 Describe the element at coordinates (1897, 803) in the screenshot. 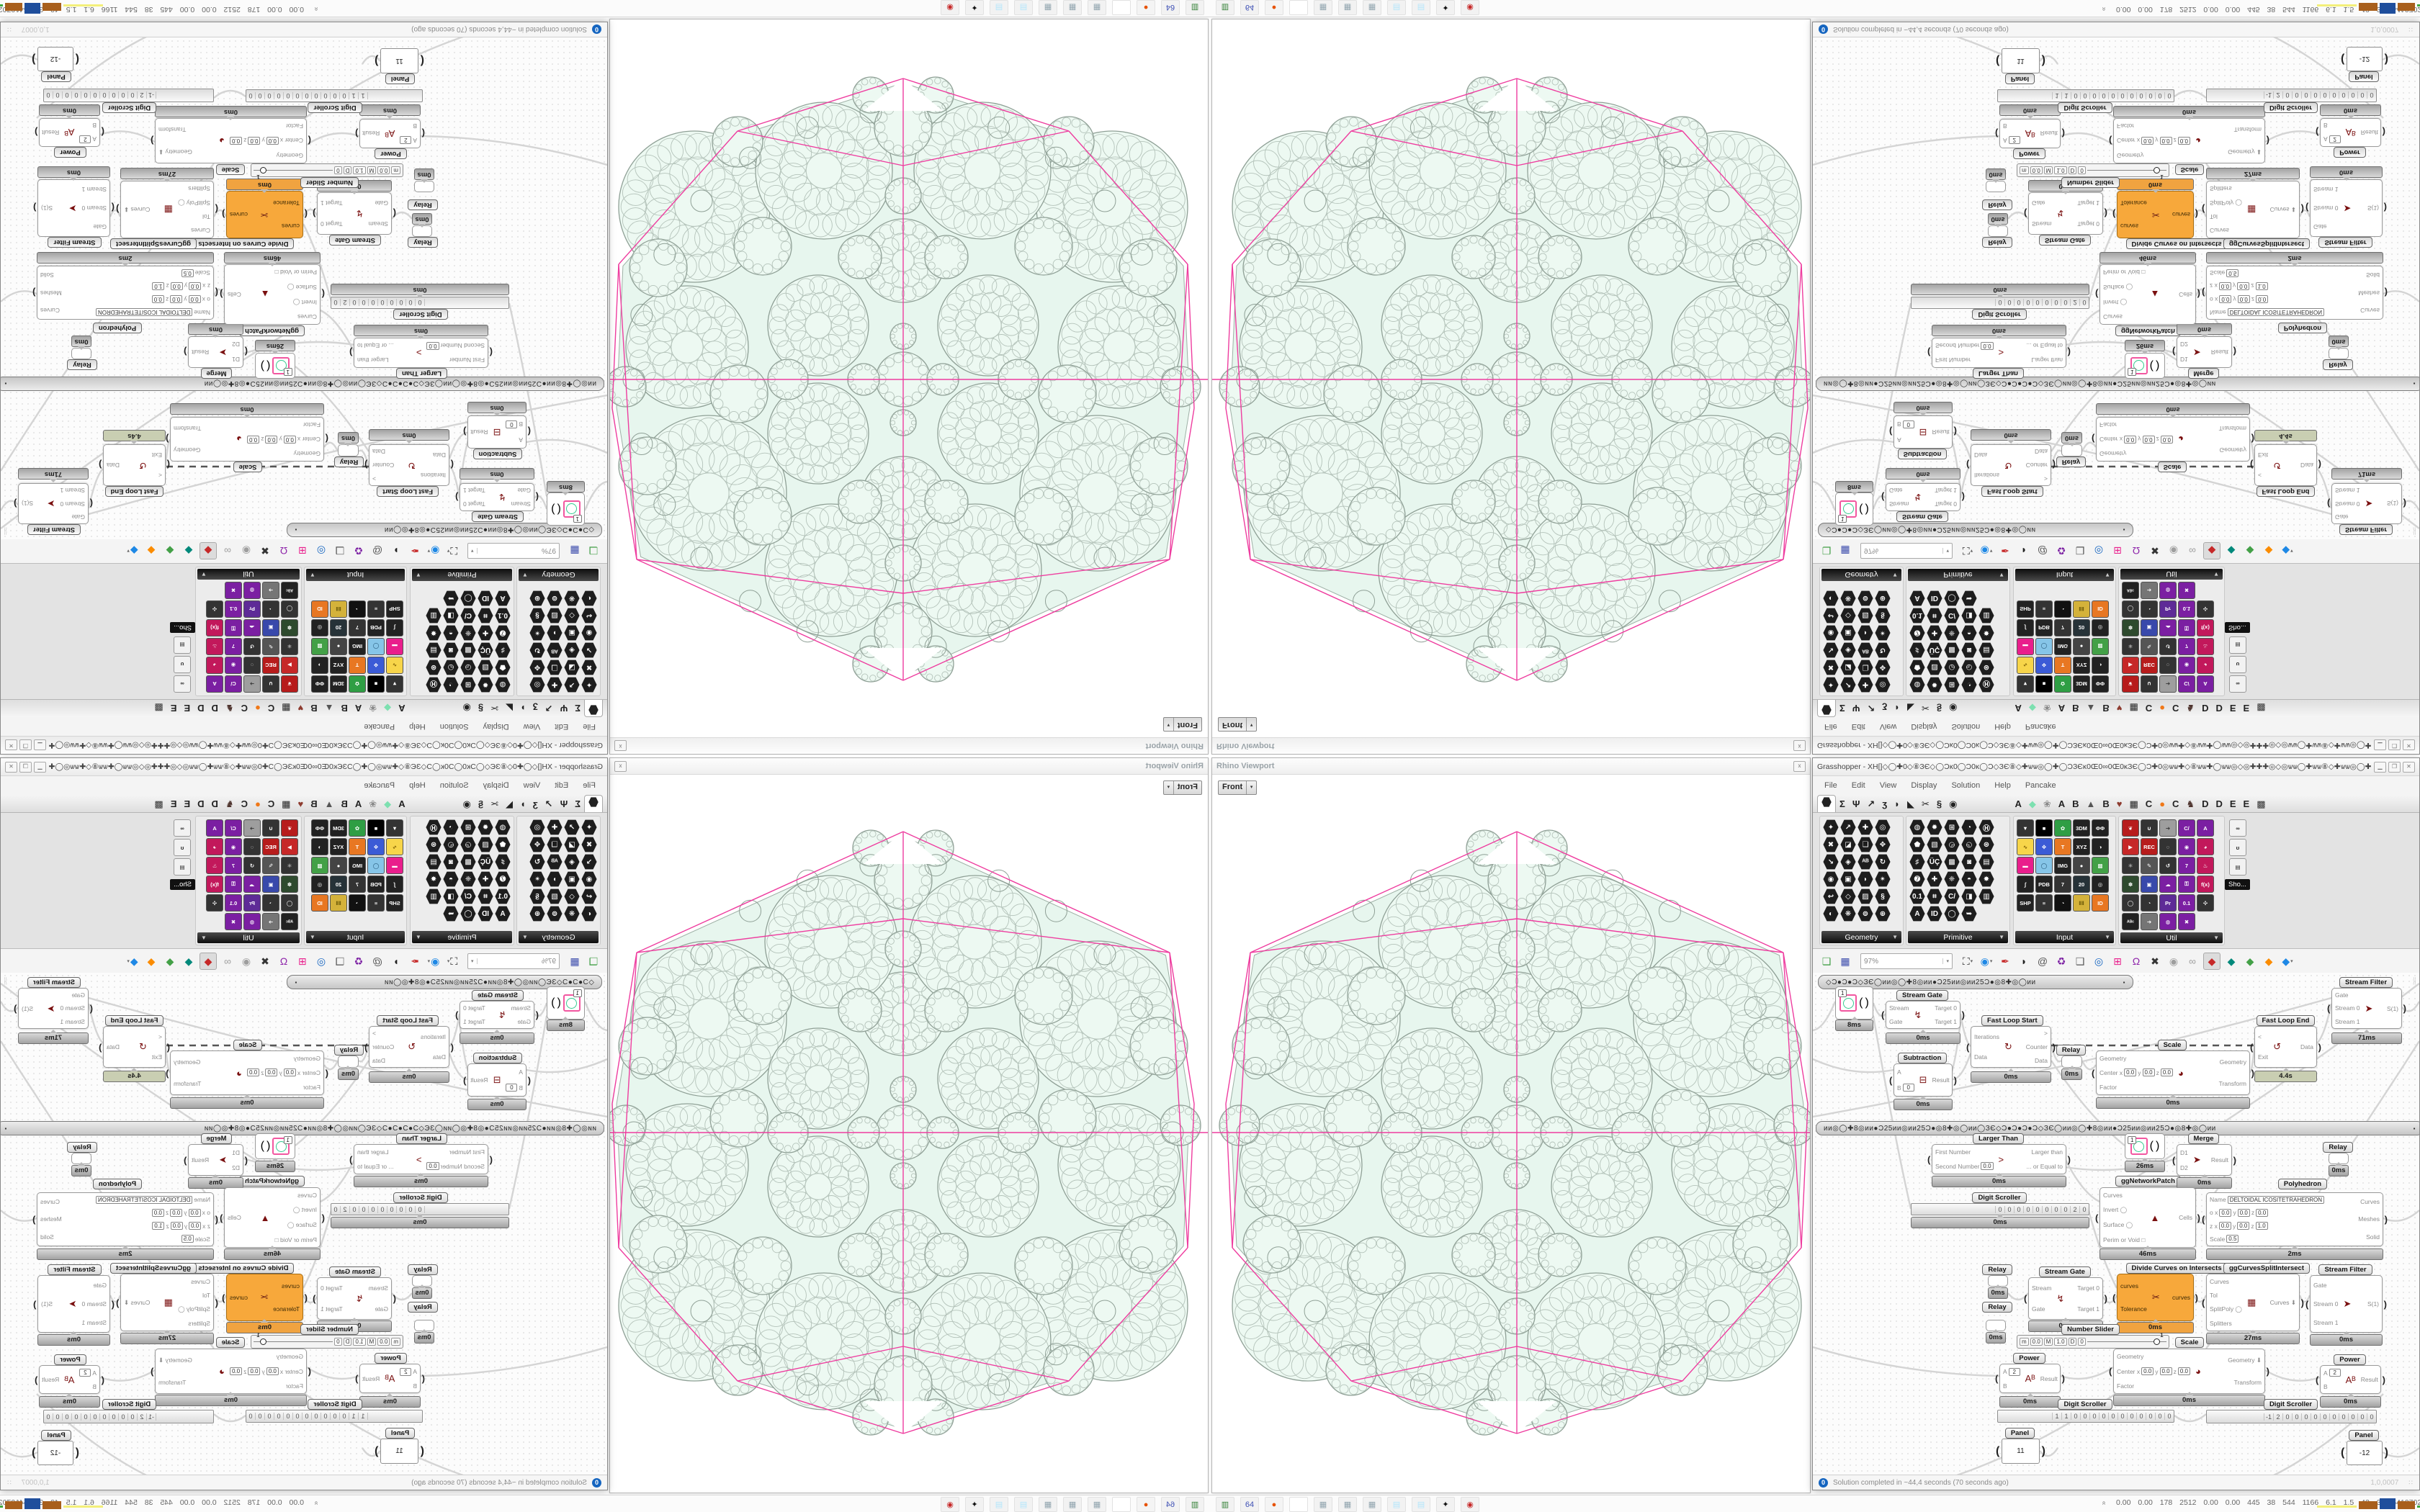

I see `tab-icon-4: ◗` at that location.